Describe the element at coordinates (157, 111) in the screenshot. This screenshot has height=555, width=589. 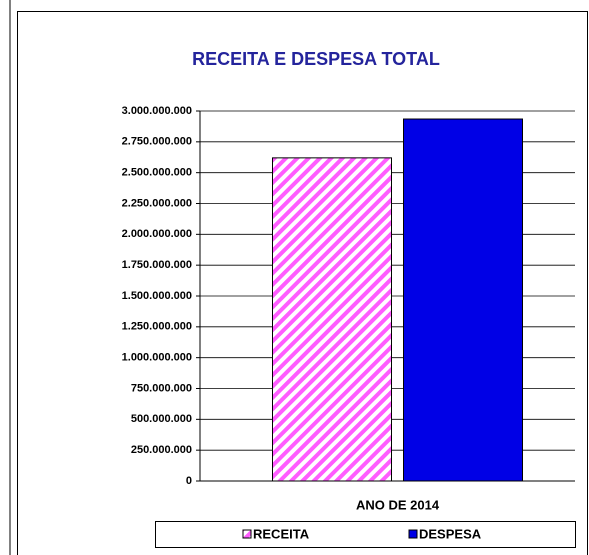
I see `y-tick-label: 3.000.000.000` at that location.